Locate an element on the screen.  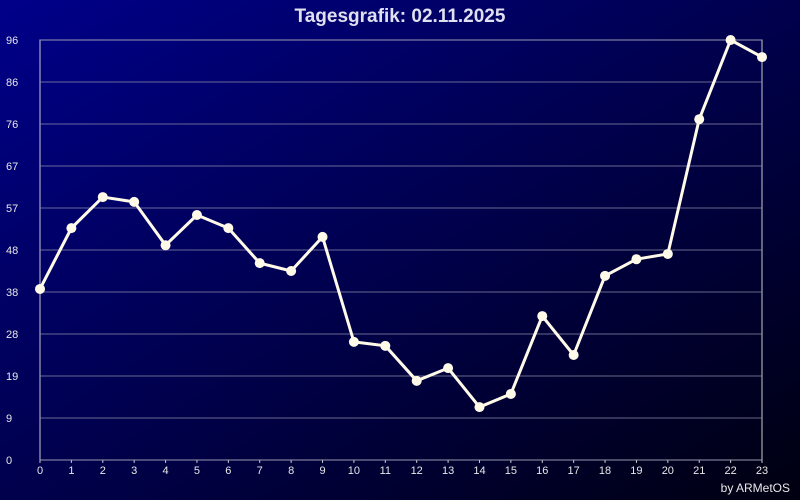
x-tick-label: 20 is located at coordinates (668, 471).